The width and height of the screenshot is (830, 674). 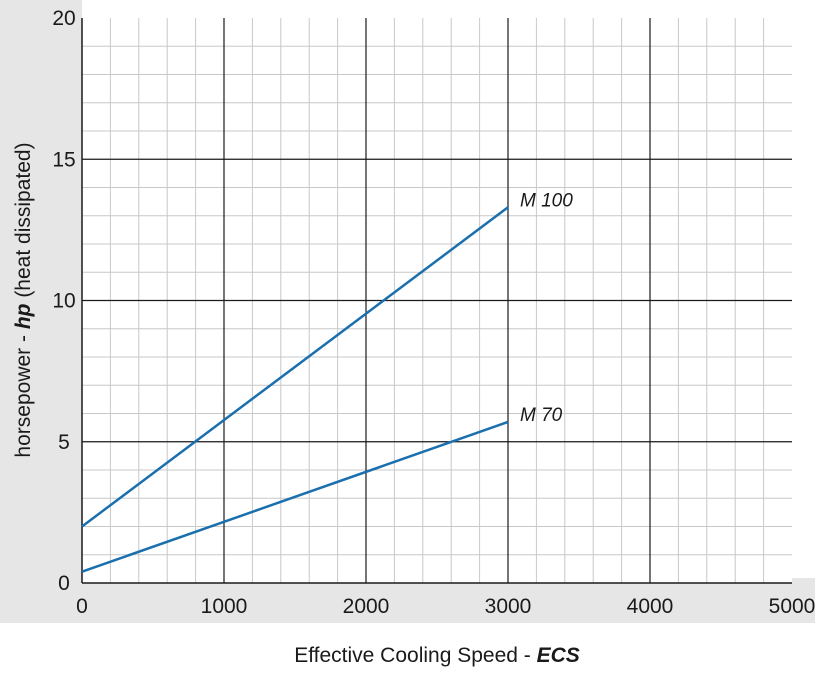 I want to click on x-axis-label-emph: ECS, so click(x=558, y=655).